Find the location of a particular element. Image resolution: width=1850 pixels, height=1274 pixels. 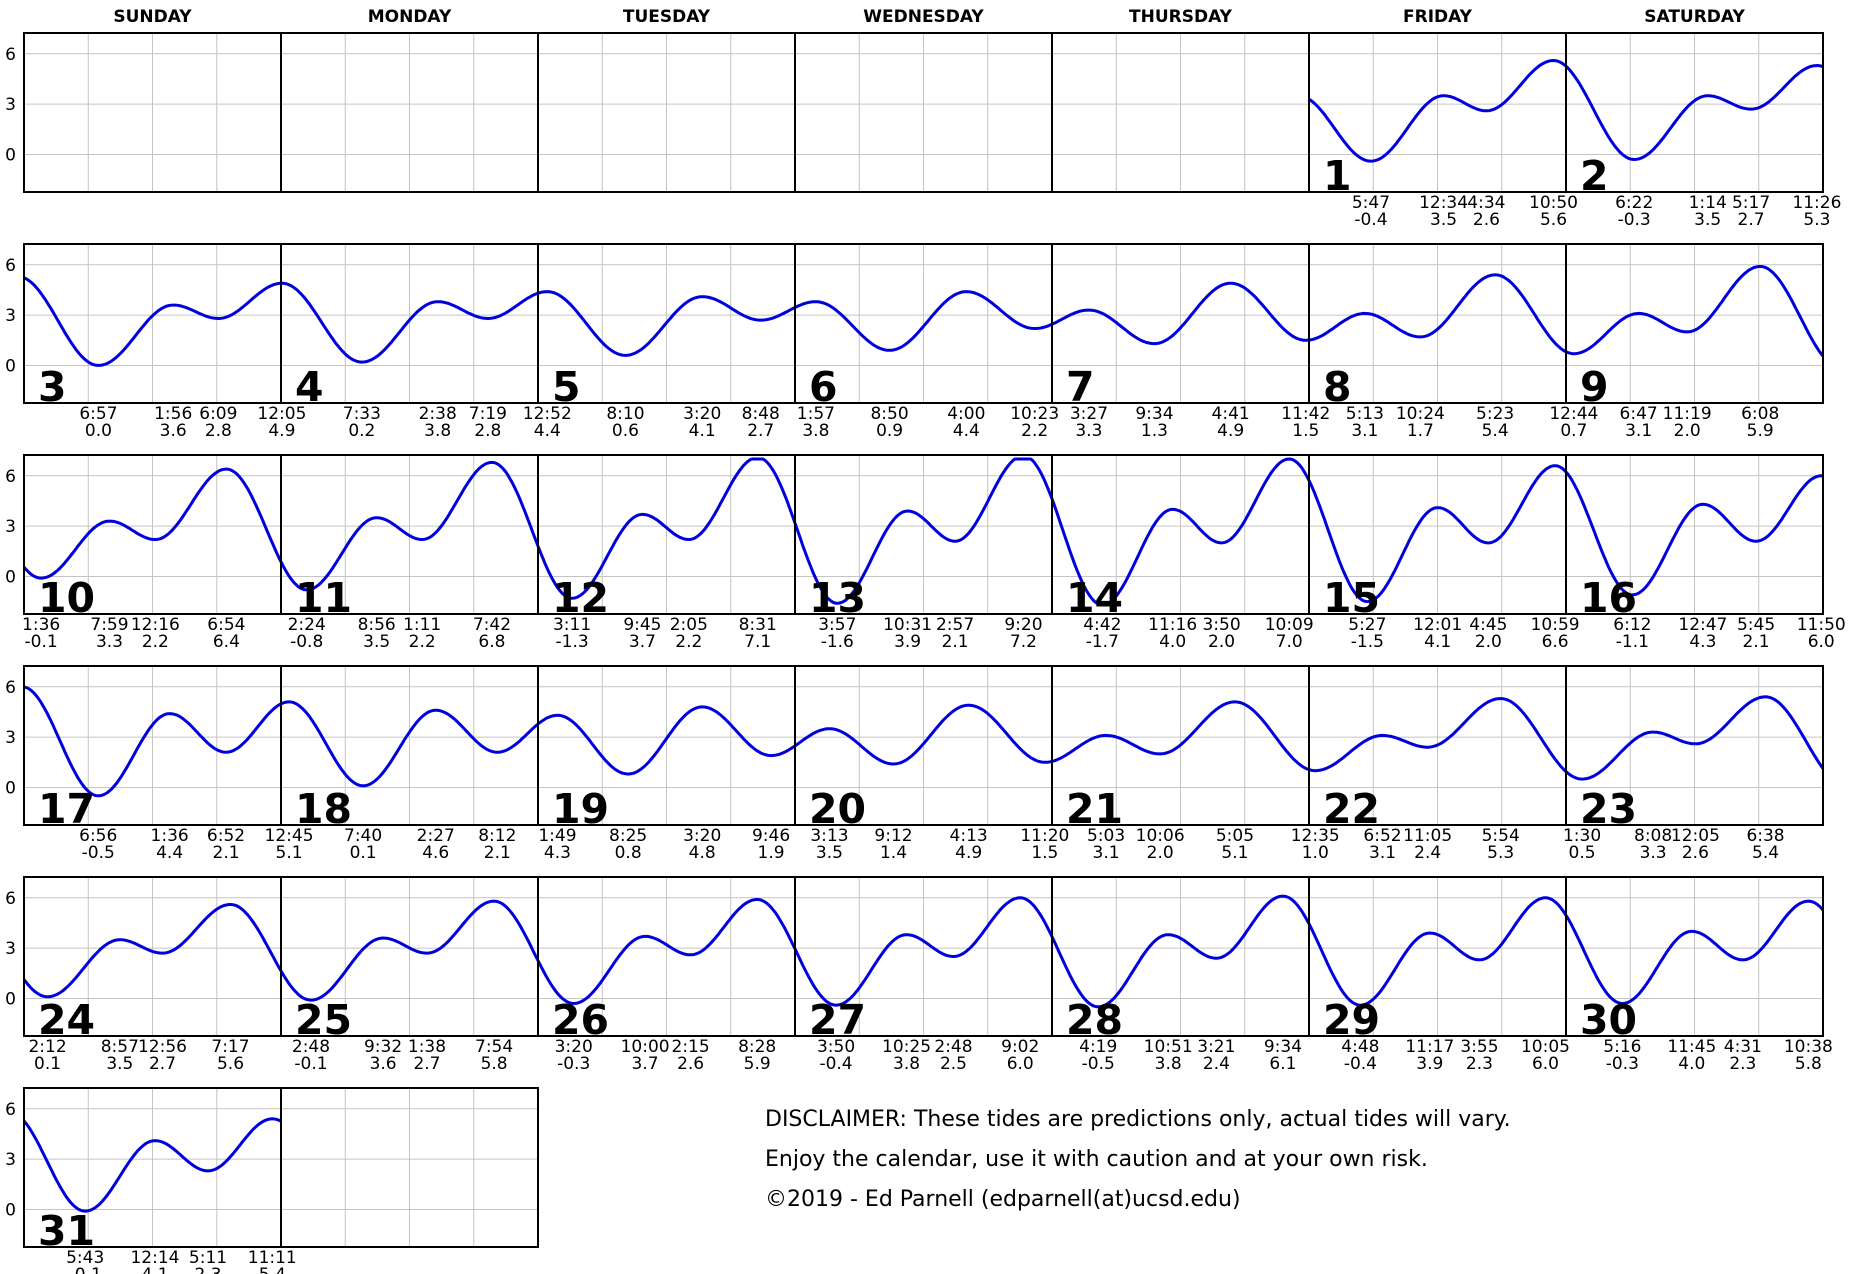

tide-height: 4.4 is located at coordinates (966, 431).